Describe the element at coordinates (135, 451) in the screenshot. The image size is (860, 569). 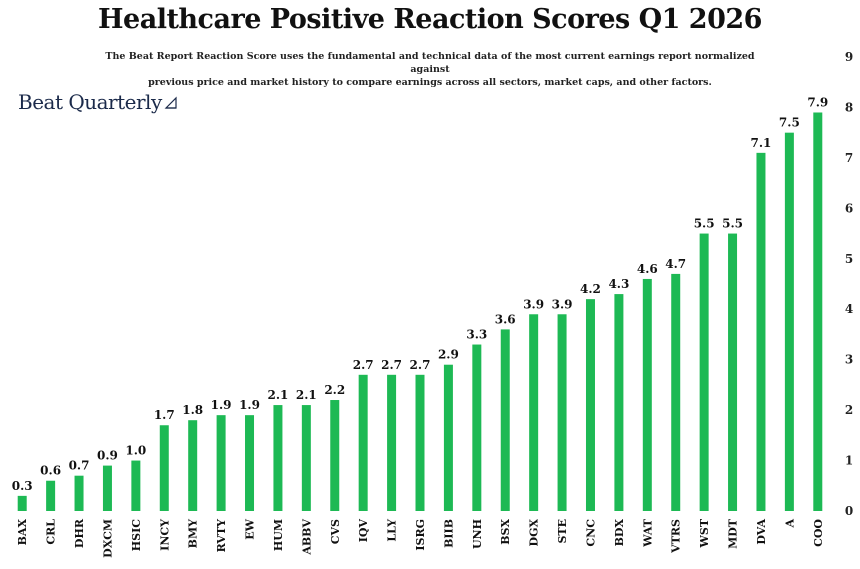
I see `data-label: 1.0` at that location.